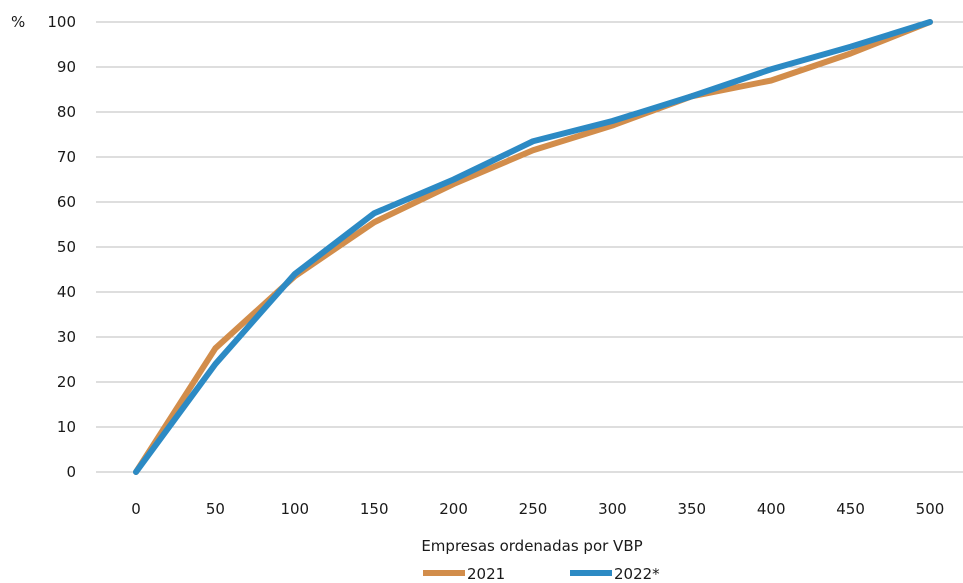  What do you see at coordinates (136, 509) in the screenshot?
I see `x-tick-label: 0` at bounding box center [136, 509].